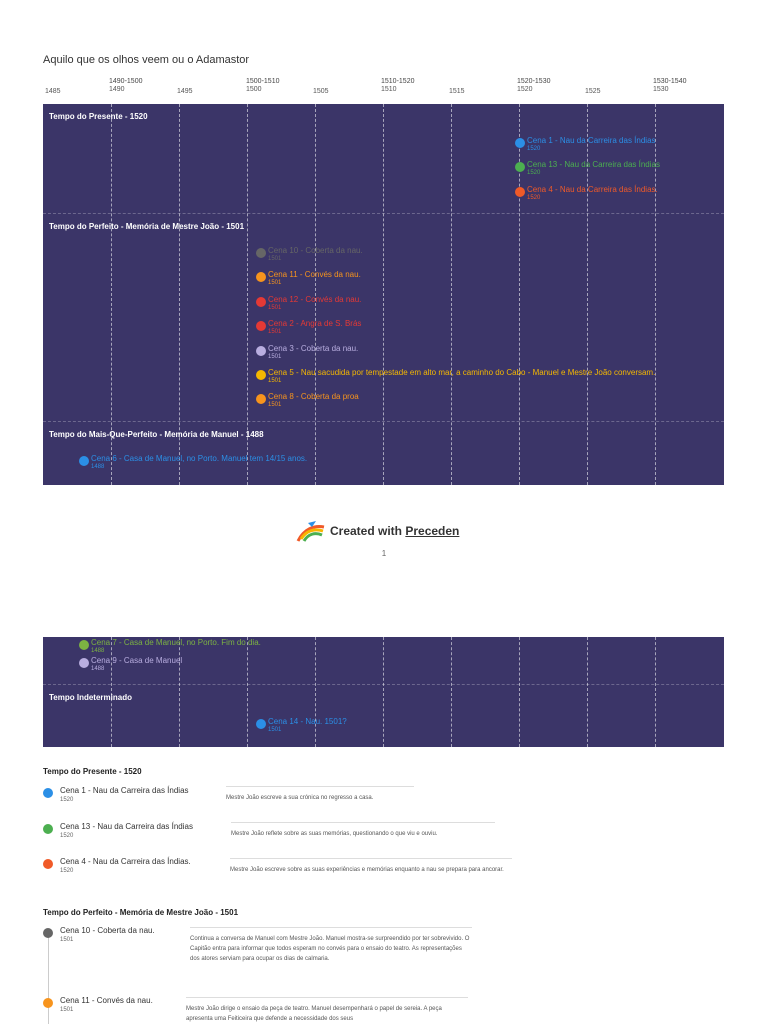 The image size is (768, 1024). I want to click on detail-name: Cena 11 - Convés da nau., so click(106, 1000).